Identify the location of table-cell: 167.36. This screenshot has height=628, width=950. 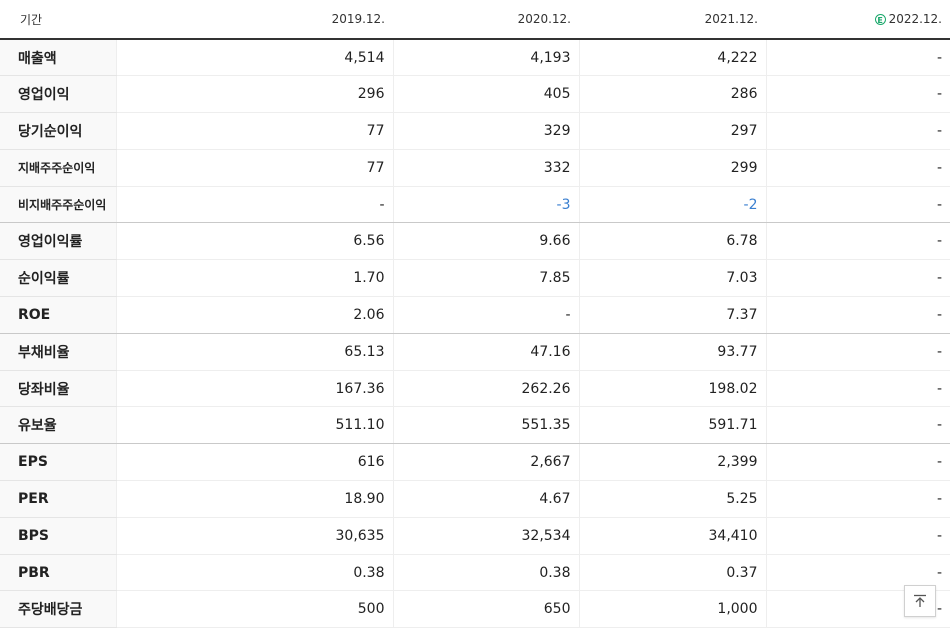
(254, 389).